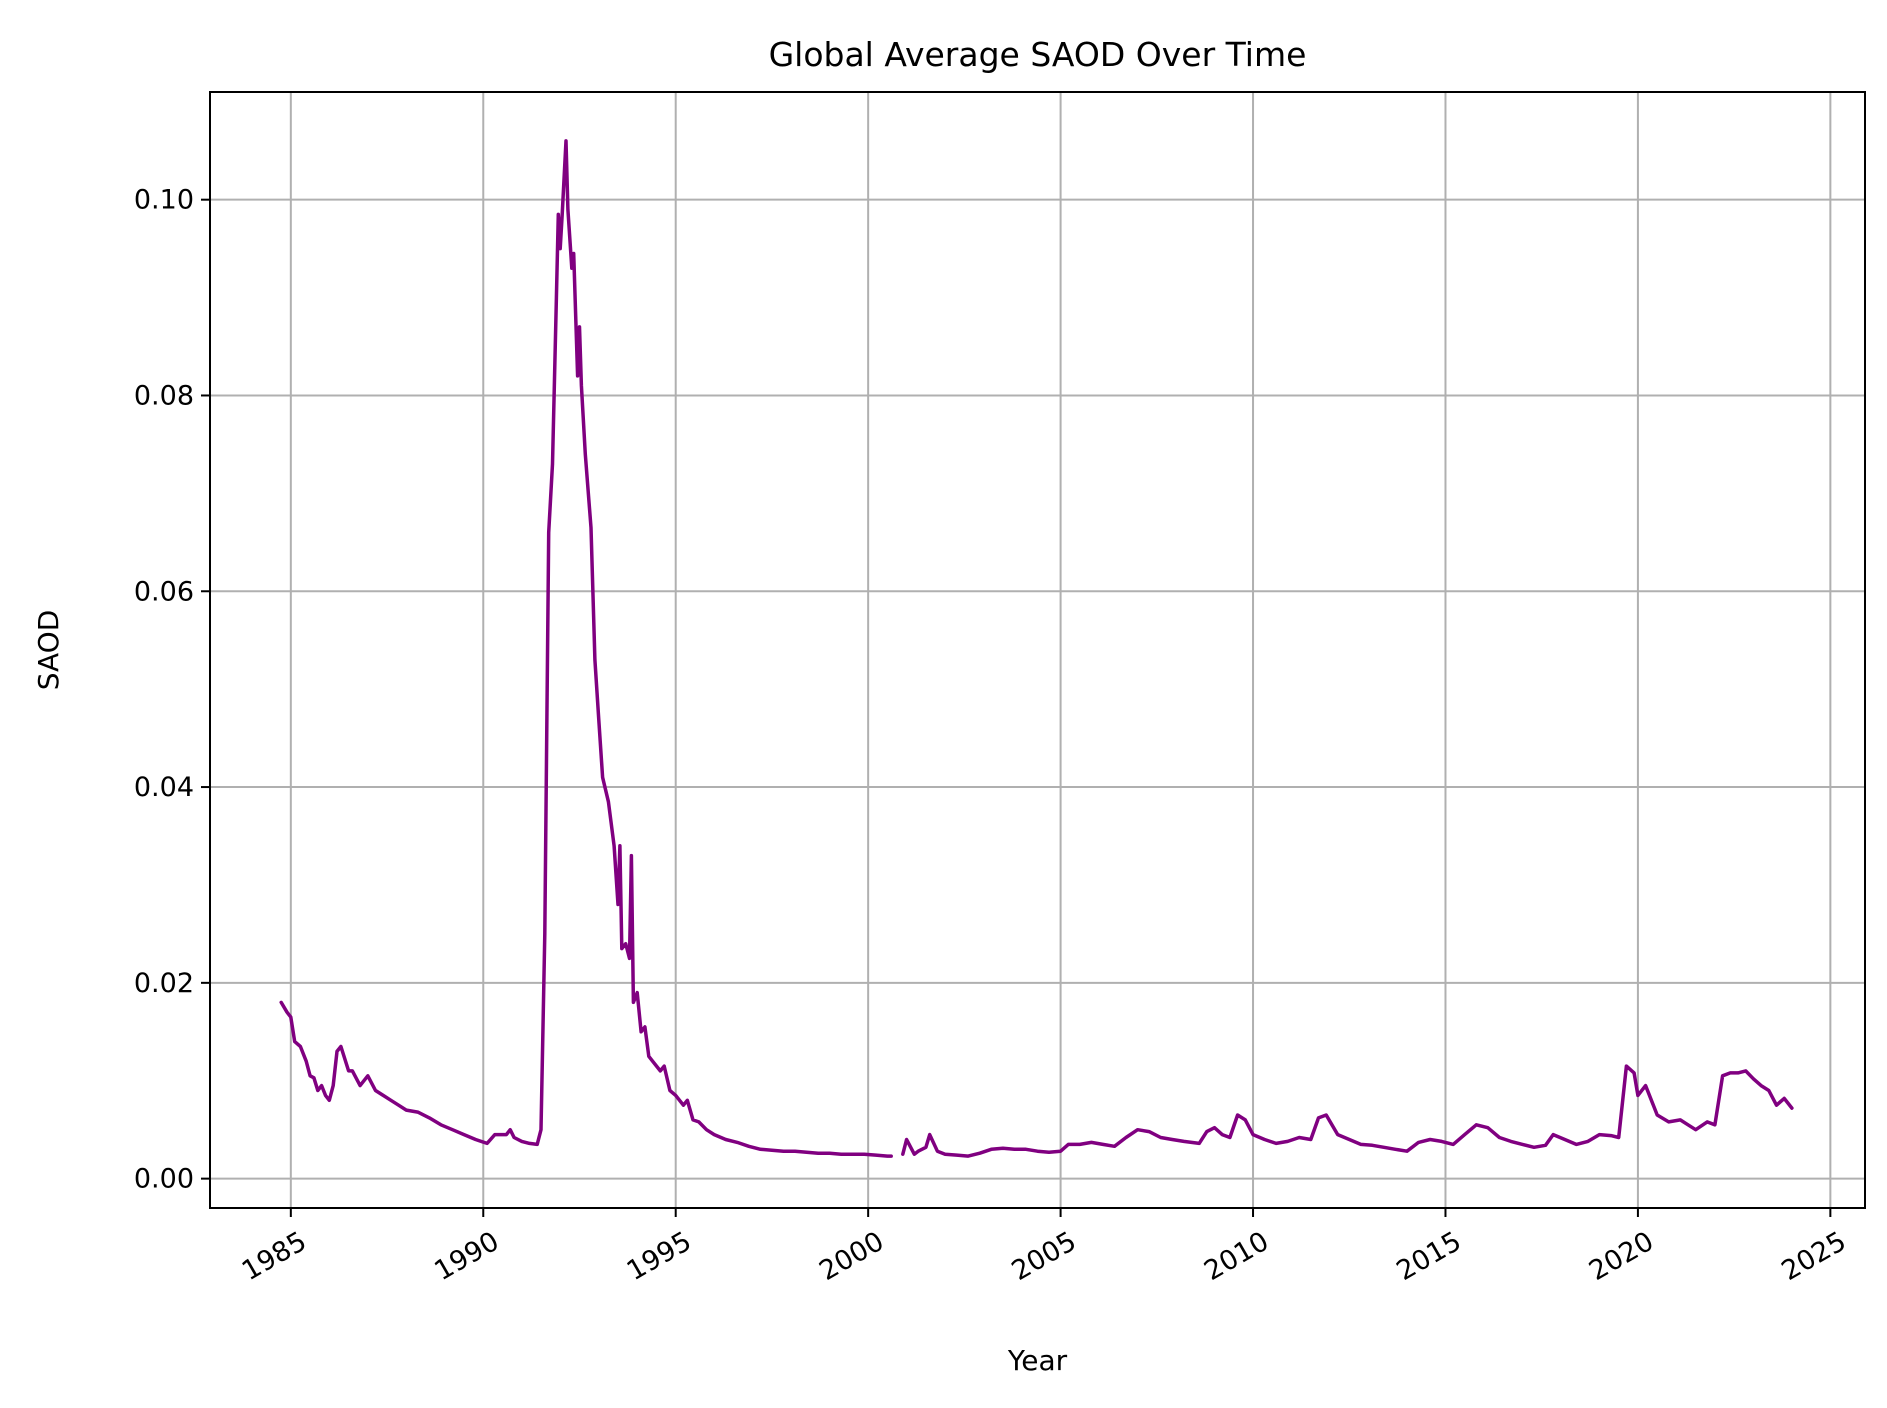  What do you see at coordinates (1038, 54) in the screenshot?
I see `chart-title: Global Average SAOD Over Time` at bounding box center [1038, 54].